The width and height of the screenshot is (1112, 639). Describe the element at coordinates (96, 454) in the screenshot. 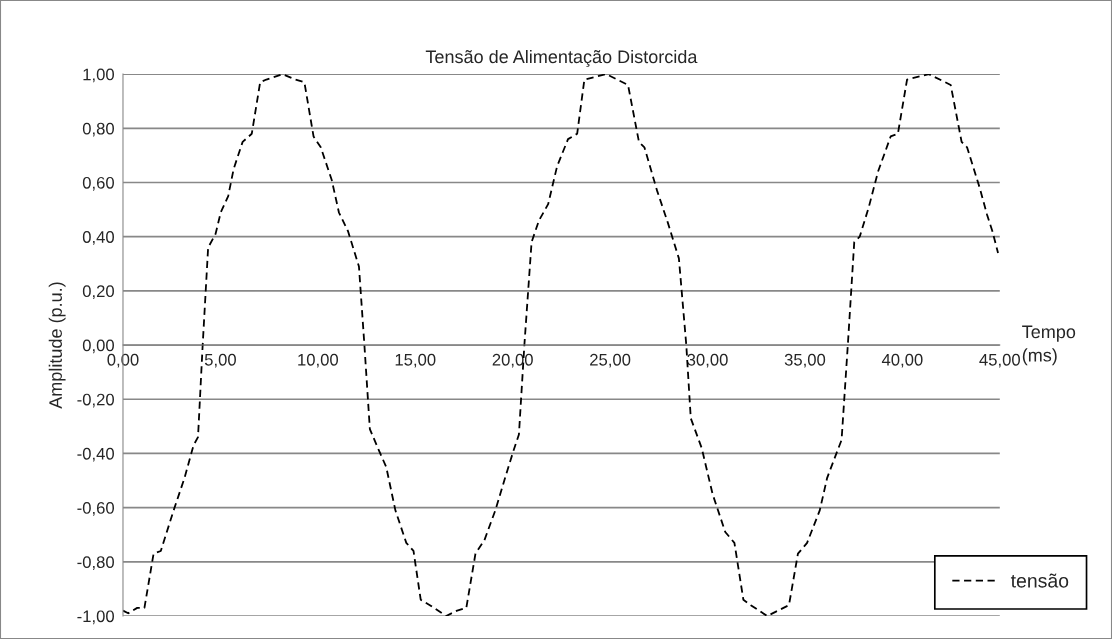

I see `y-tick-label: -0,40` at that location.